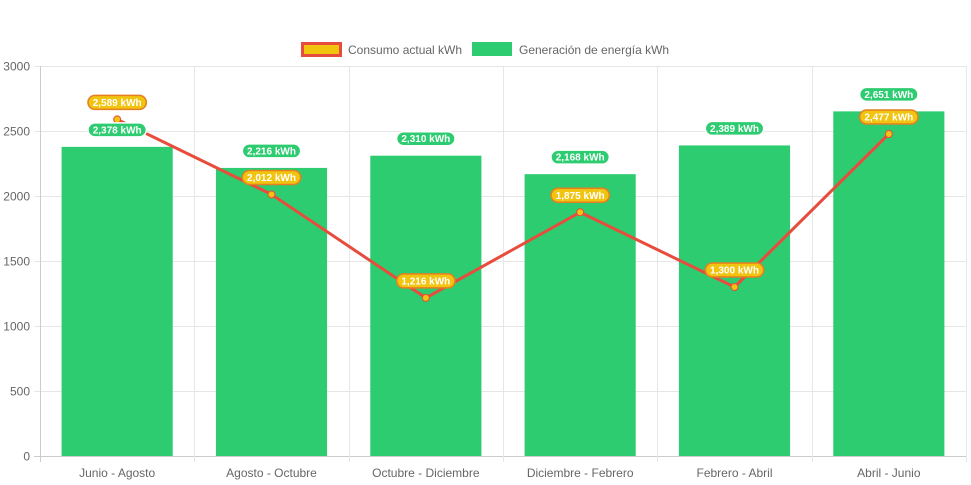 This screenshot has height=485, width=971. I want to click on line-value-label: 1,875 kWh, so click(580, 196).